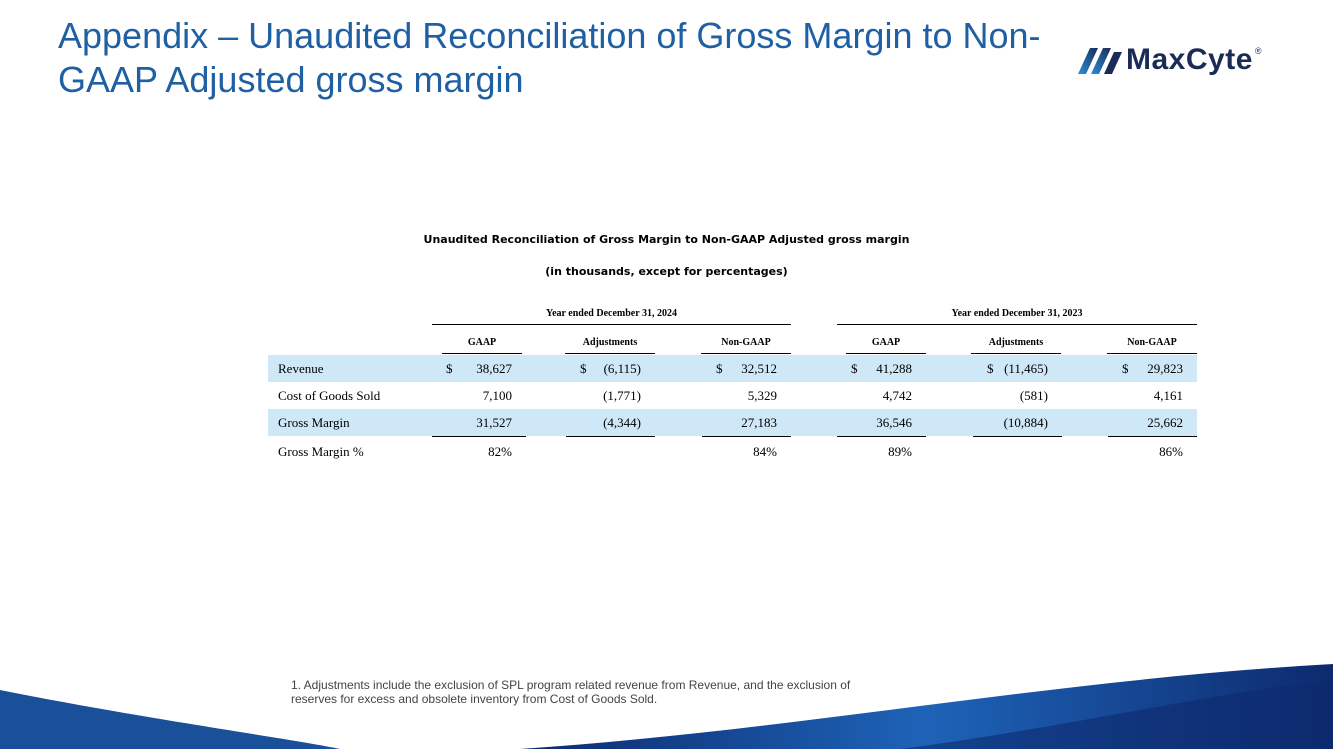 The width and height of the screenshot is (1333, 749). Describe the element at coordinates (500, 451) in the screenshot. I see `cell-value: 82%` at that location.